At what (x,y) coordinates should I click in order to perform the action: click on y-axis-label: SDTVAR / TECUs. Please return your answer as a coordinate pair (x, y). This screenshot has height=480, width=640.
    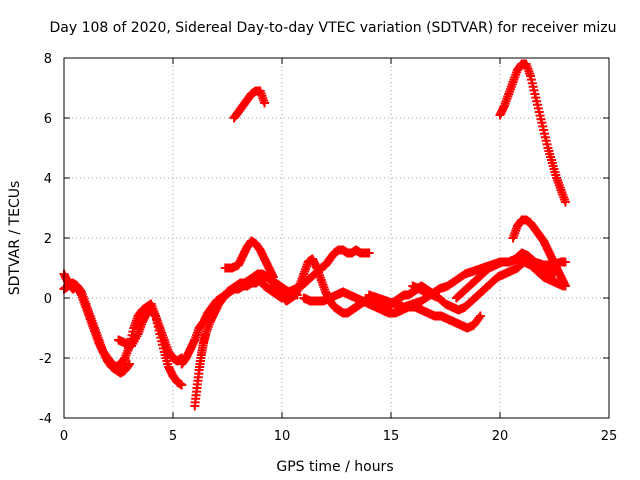
    Looking at the image, I should click on (15, 238).